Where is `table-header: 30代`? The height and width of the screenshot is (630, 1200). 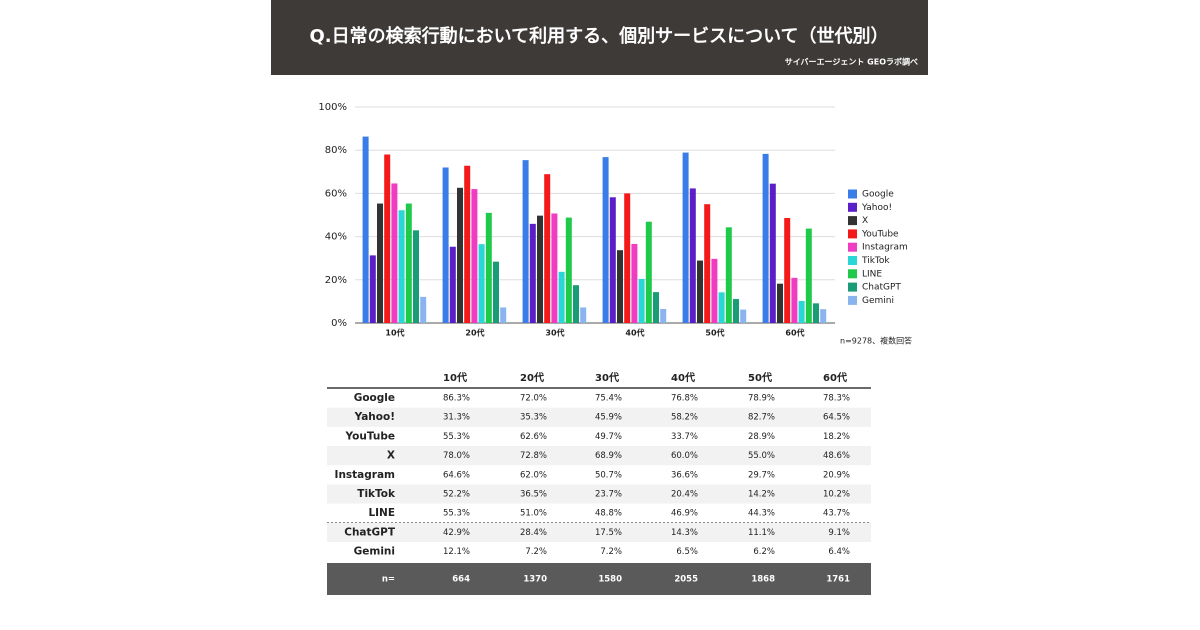
table-header: 30代 is located at coordinates (607, 377).